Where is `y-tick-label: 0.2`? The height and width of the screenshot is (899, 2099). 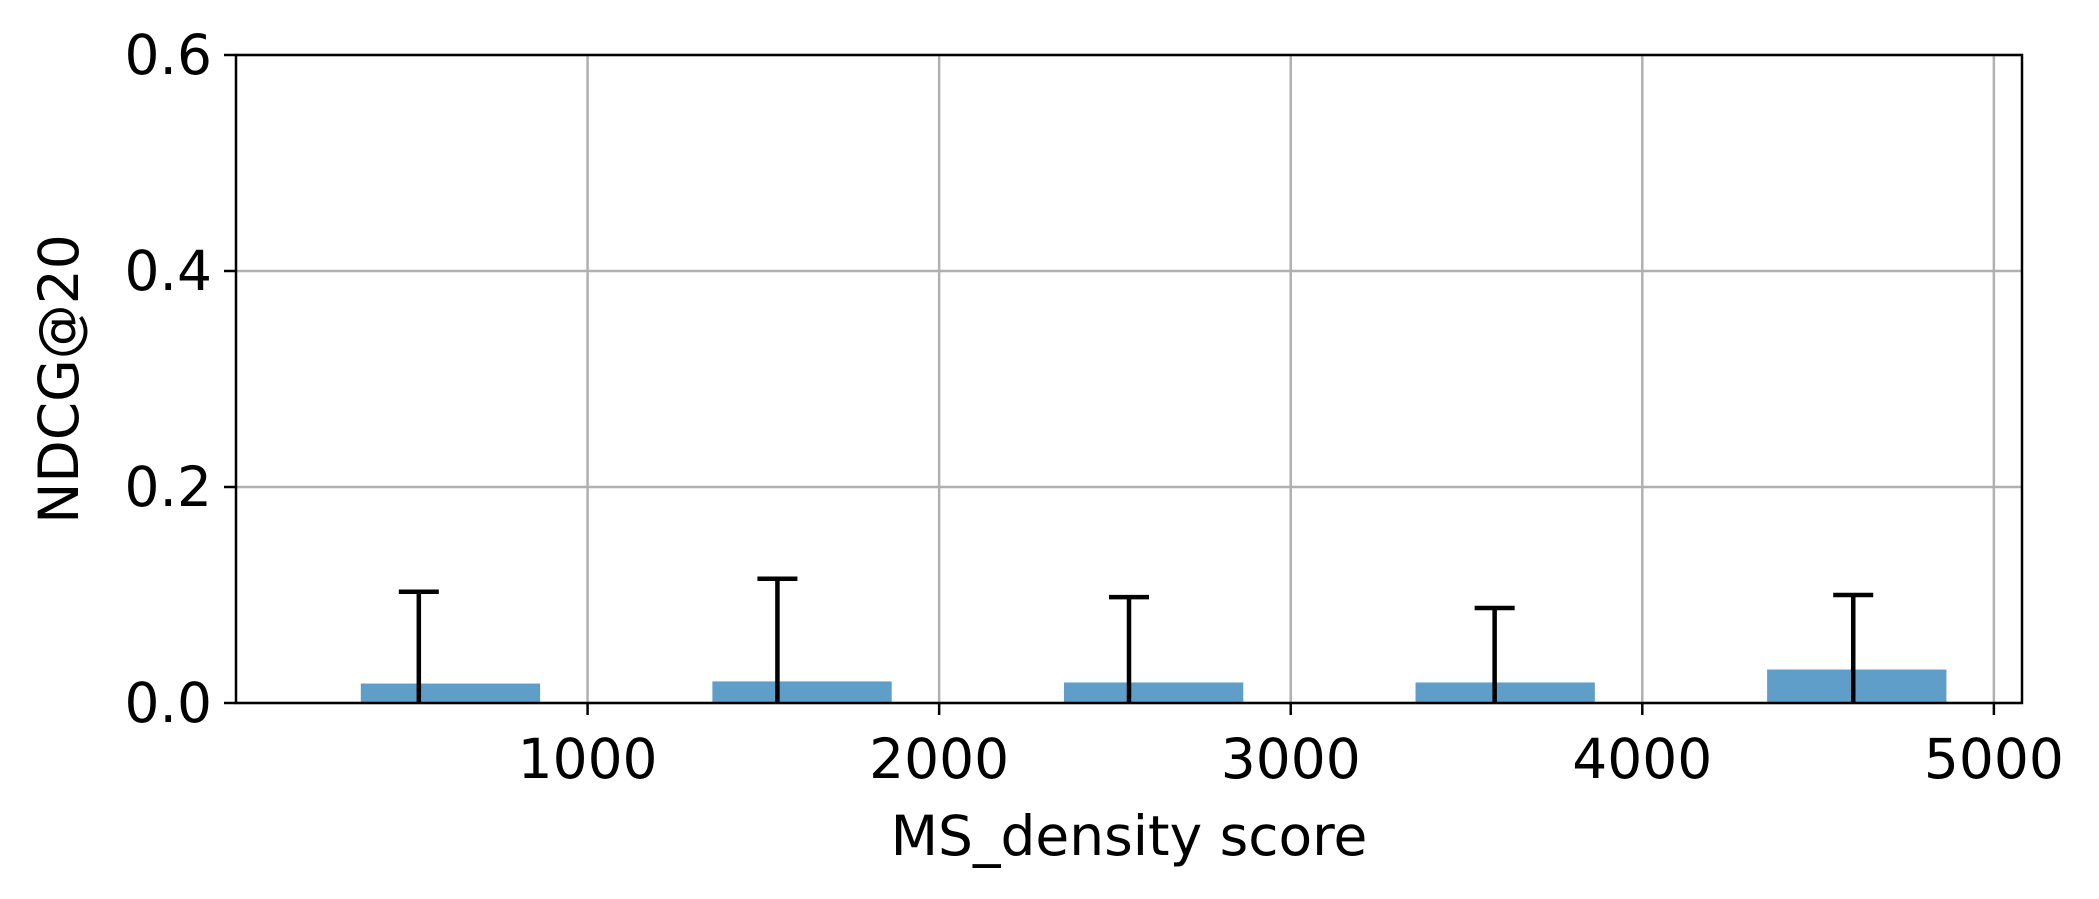 y-tick-label: 0.2 is located at coordinates (168, 487).